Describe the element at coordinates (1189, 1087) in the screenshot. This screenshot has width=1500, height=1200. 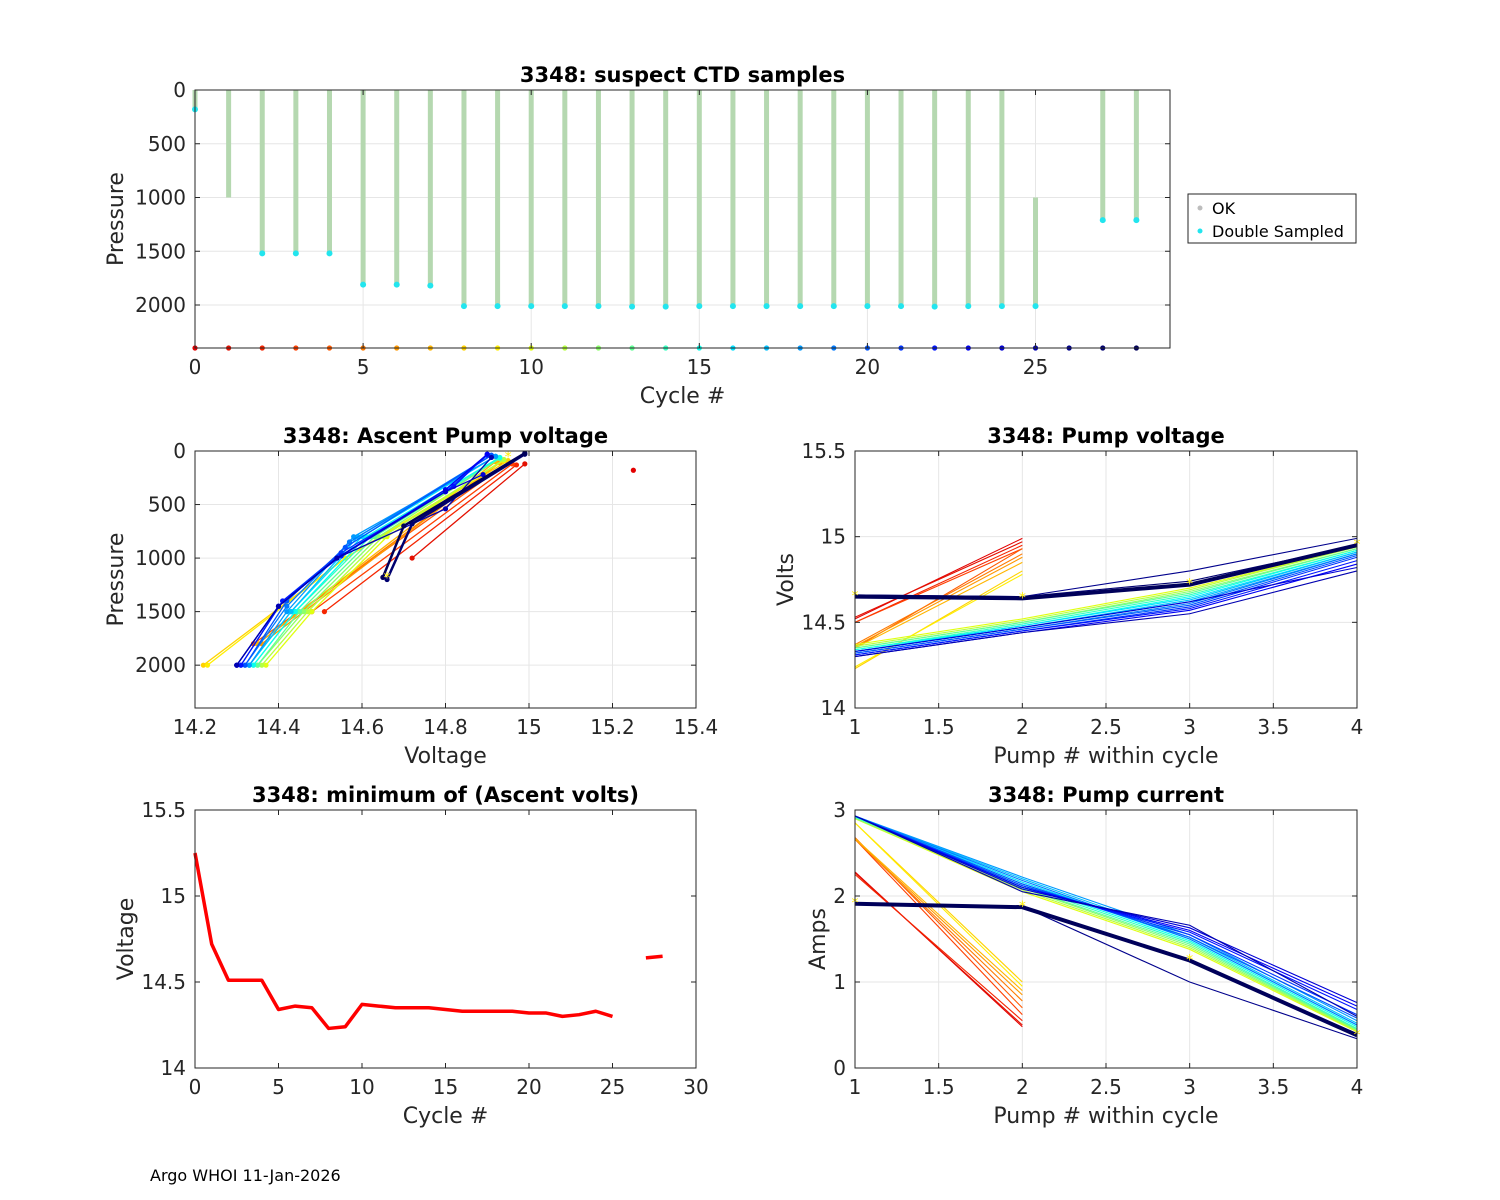
I see `x-tick-label: 3` at that location.